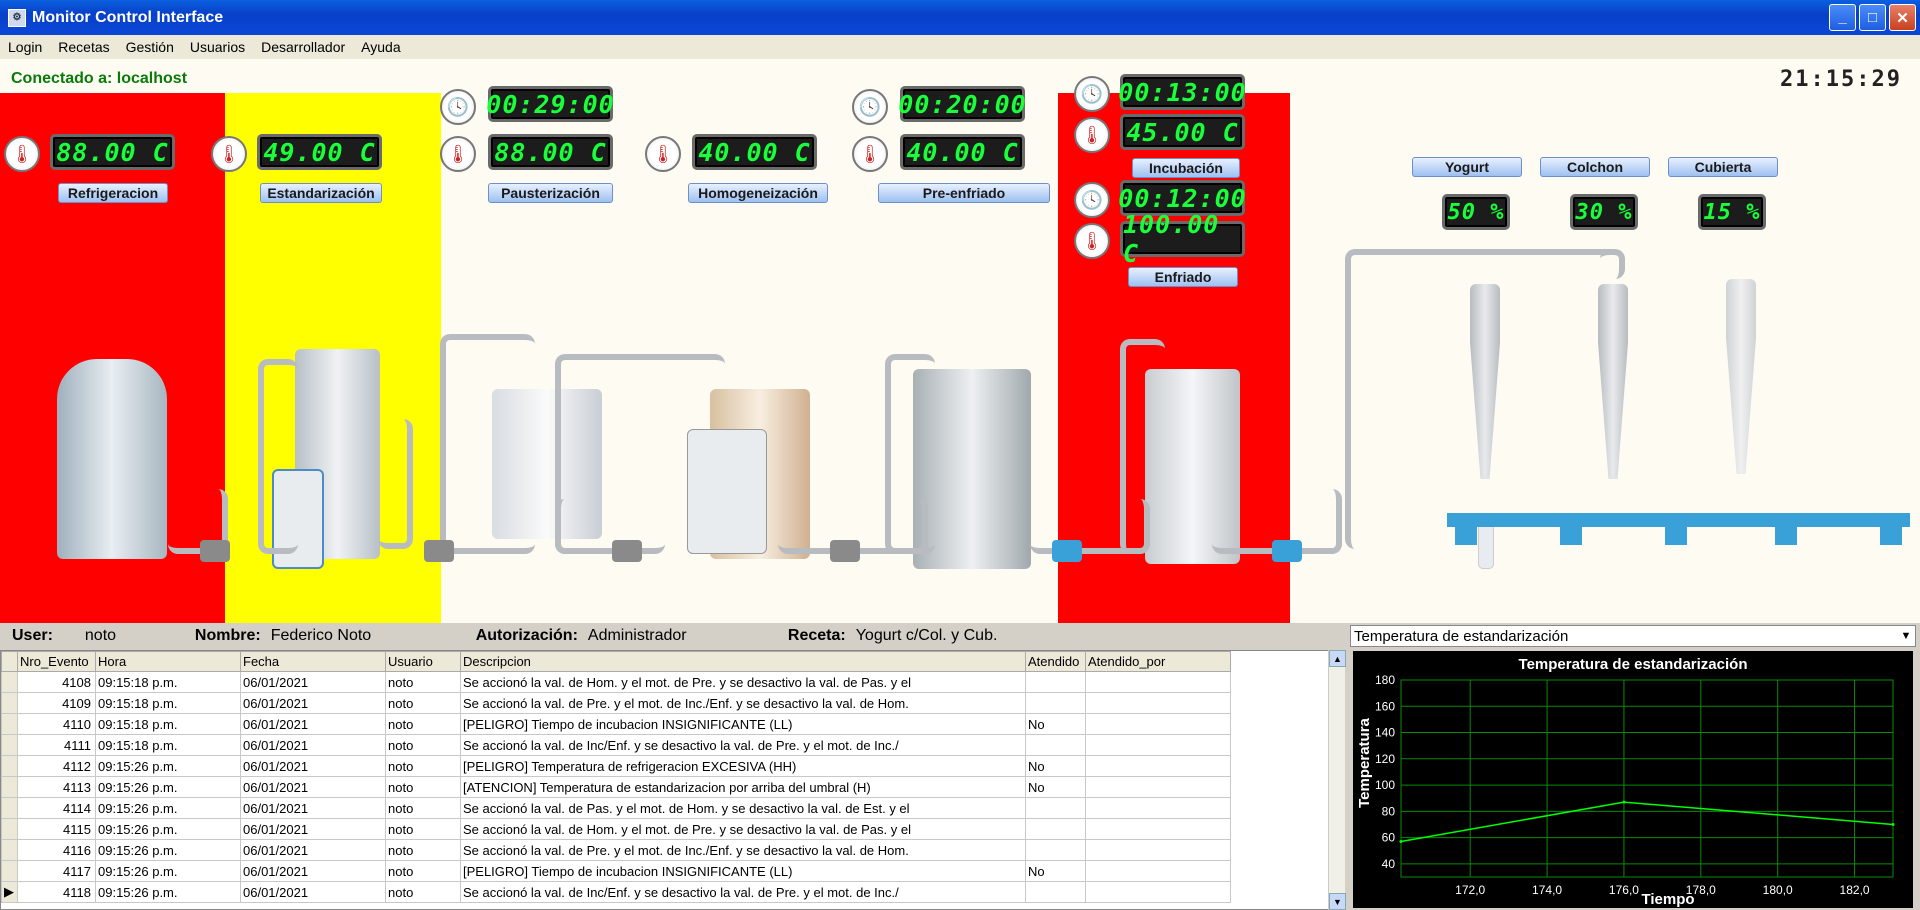 The height and width of the screenshot is (910, 1920). I want to click on refrigeracion-label: Refrigeracion, so click(113, 193).